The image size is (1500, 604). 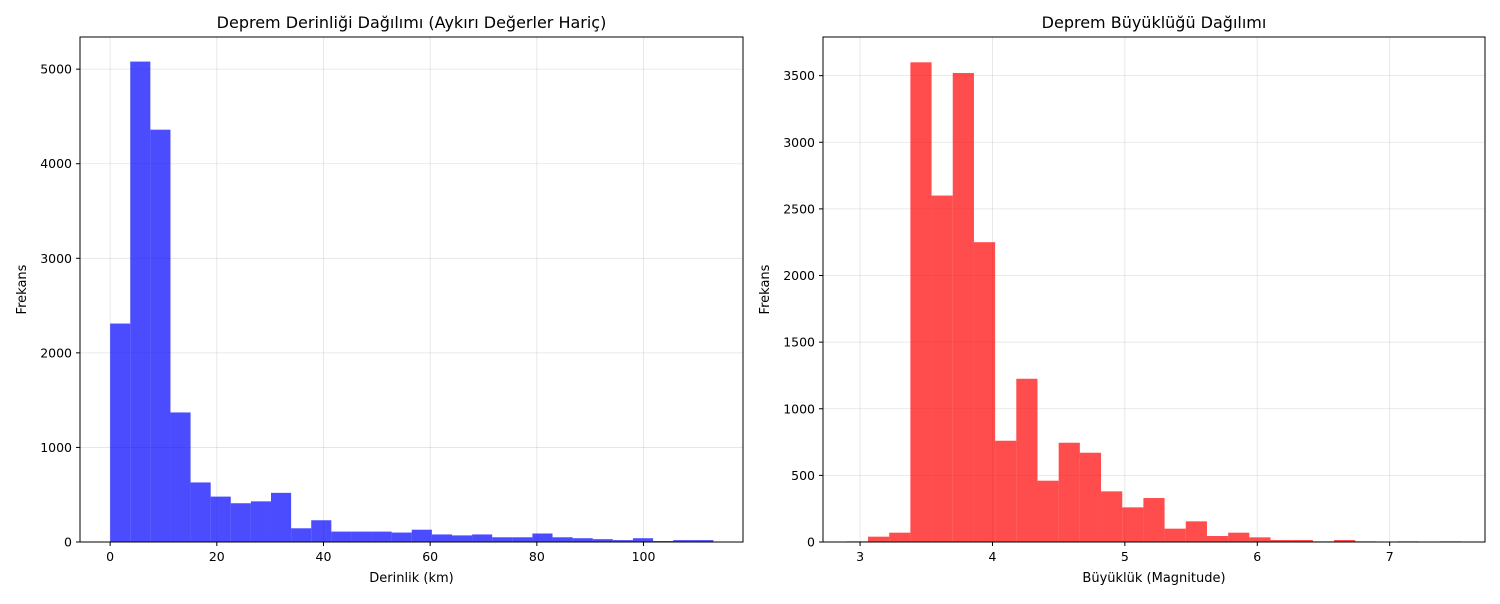 I want to click on y-tick-label: 1500, so click(x=799, y=342).